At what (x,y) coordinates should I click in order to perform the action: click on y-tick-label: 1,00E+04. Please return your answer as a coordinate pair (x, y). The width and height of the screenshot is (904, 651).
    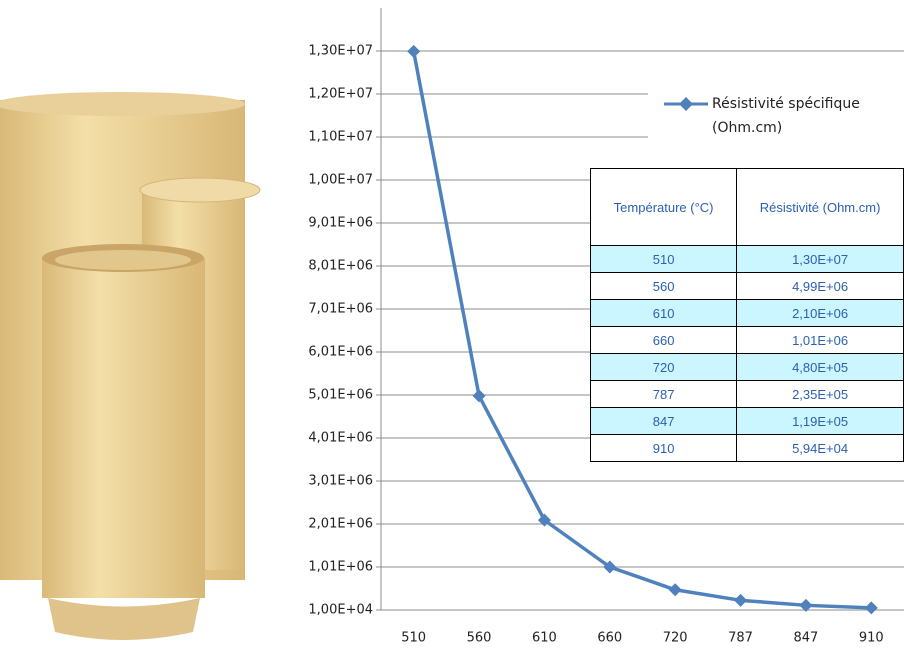
    Looking at the image, I should click on (340, 610).